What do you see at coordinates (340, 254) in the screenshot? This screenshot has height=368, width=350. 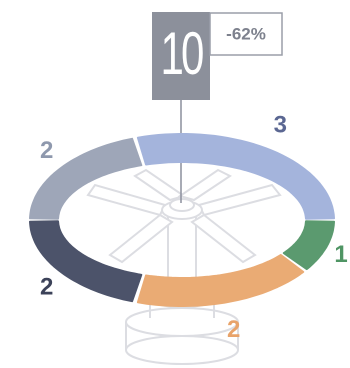 I see `value-label: 1` at bounding box center [340, 254].